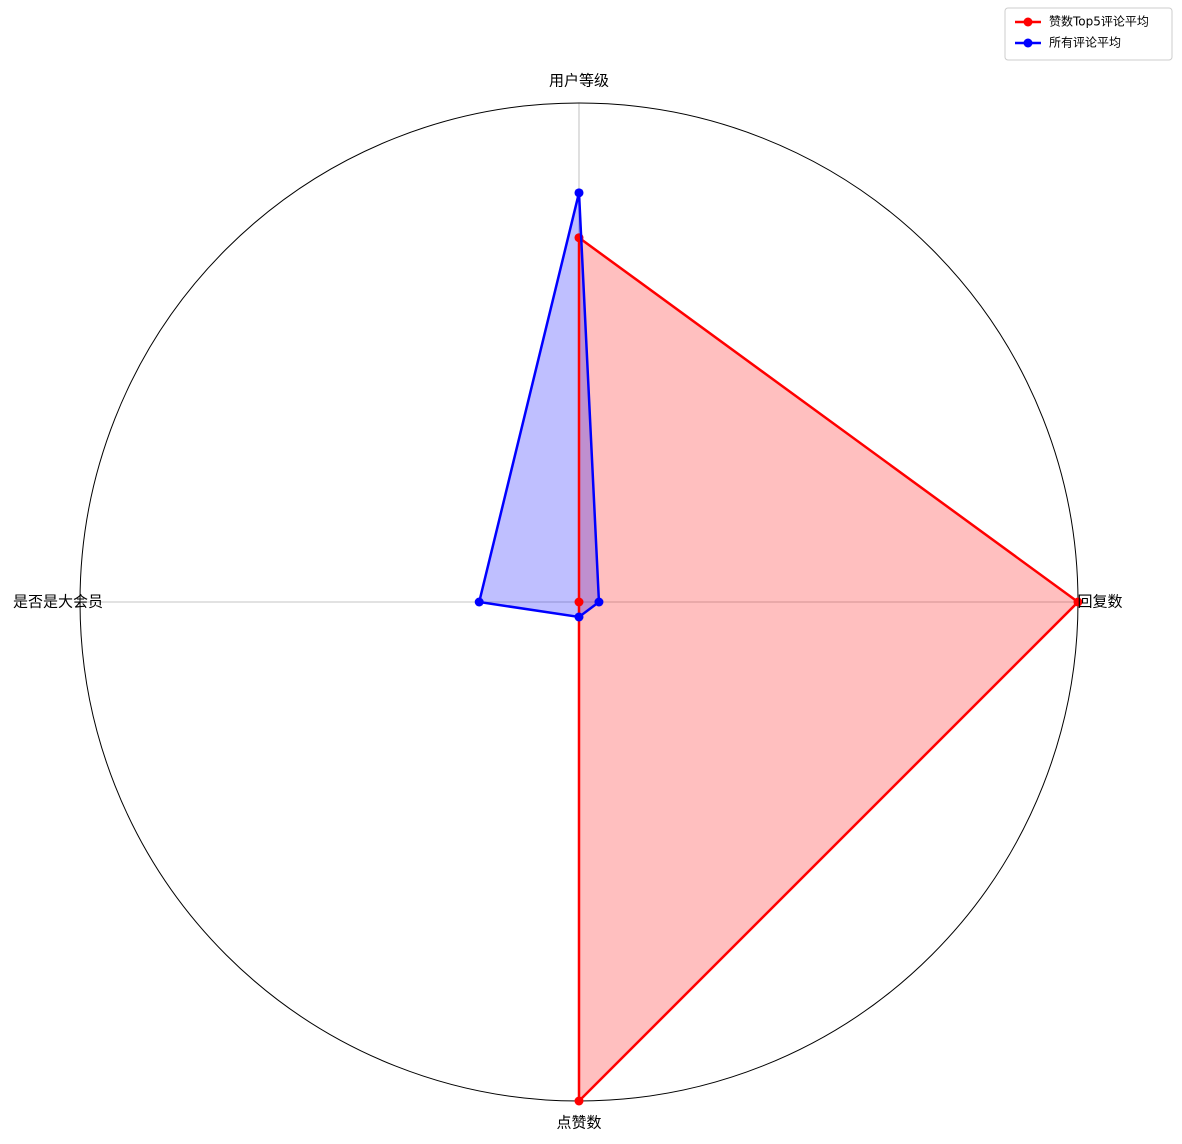 This screenshot has height=1144, width=1182. What do you see at coordinates (1088, 34) in the screenshot?
I see `legend-box` at bounding box center [1088, 34].